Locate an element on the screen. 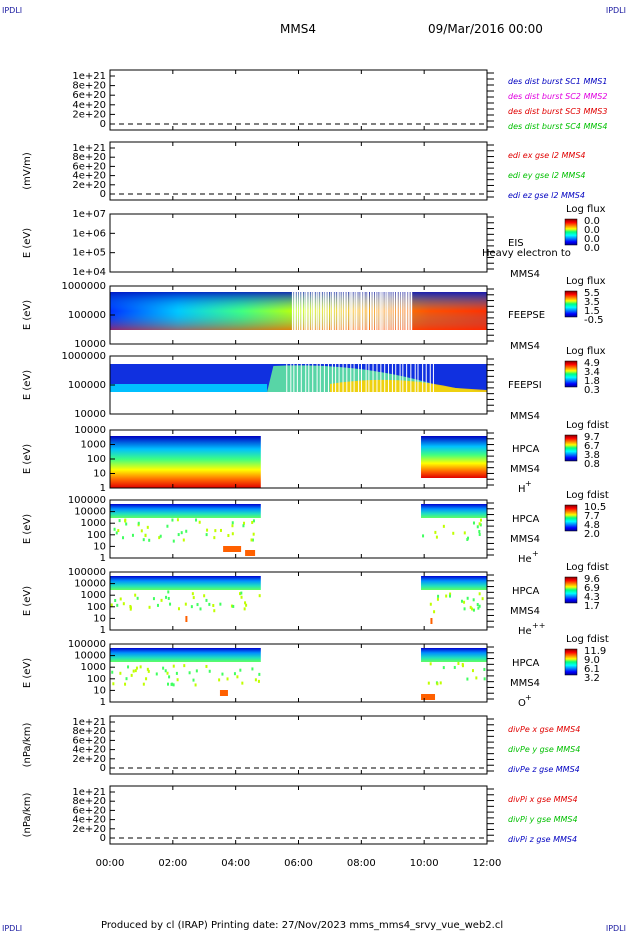 The width and height of the screenshot is (630, 934). y-axis-label: (mV/m) is located at coordinates (27, 171).